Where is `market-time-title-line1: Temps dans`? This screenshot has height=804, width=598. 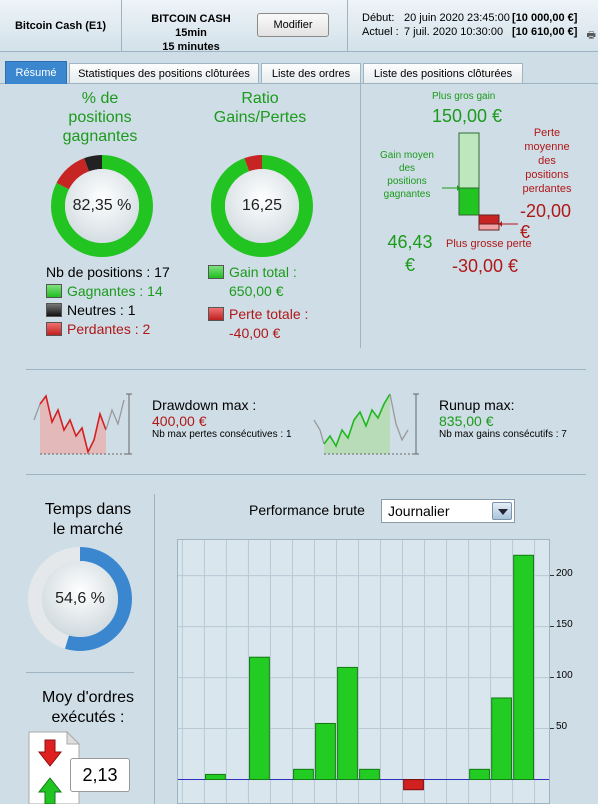 market-time-title-line1: Temps dans is located at coordinates (88, 509).